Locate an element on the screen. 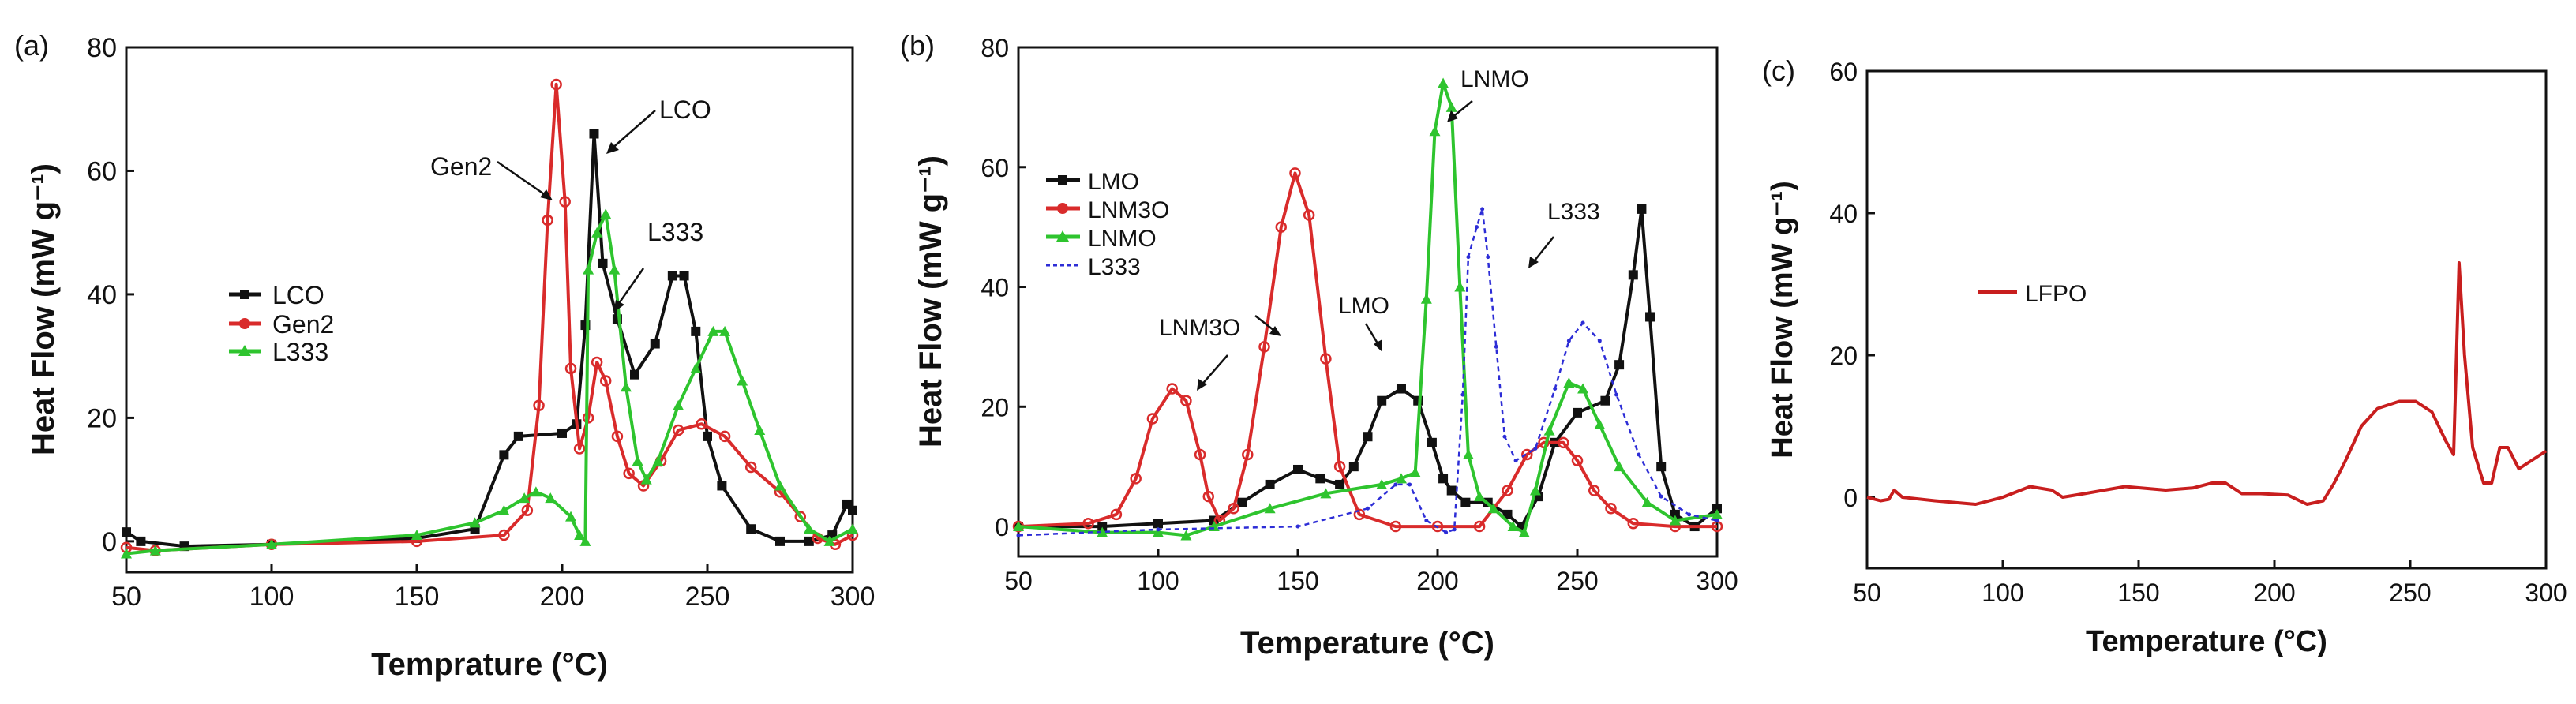 This screenshot has height=704, width=2576. panel-b-annotation-lnm3o: LNM3O is located at coordinates (1199, 328).